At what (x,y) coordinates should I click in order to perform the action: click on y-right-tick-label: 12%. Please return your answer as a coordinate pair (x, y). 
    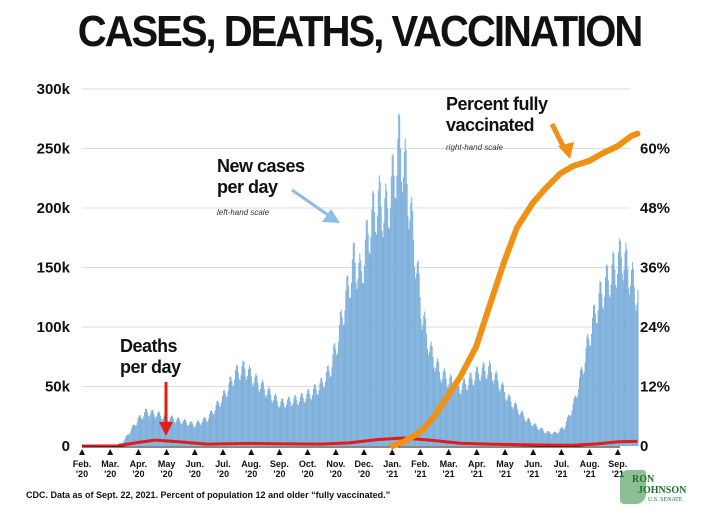
    Looking at the image, I should click on (655, 387).